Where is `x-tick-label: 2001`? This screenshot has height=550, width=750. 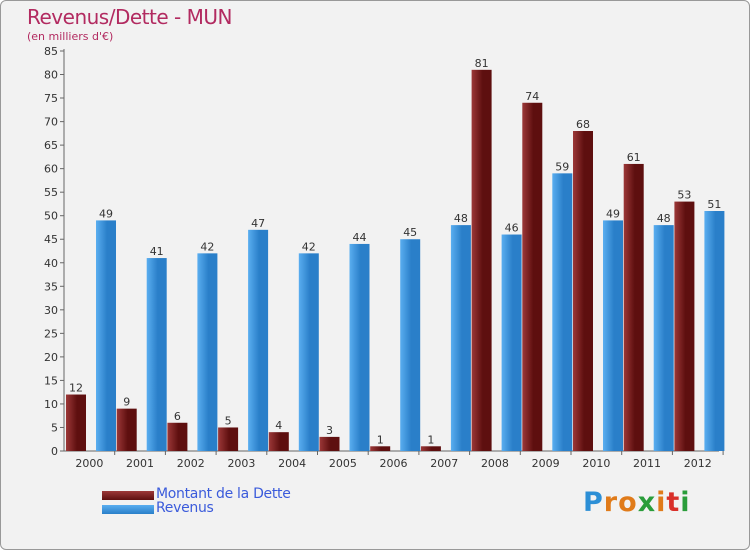
x-tick-label: 2001 is located at coordinates (140, 463).